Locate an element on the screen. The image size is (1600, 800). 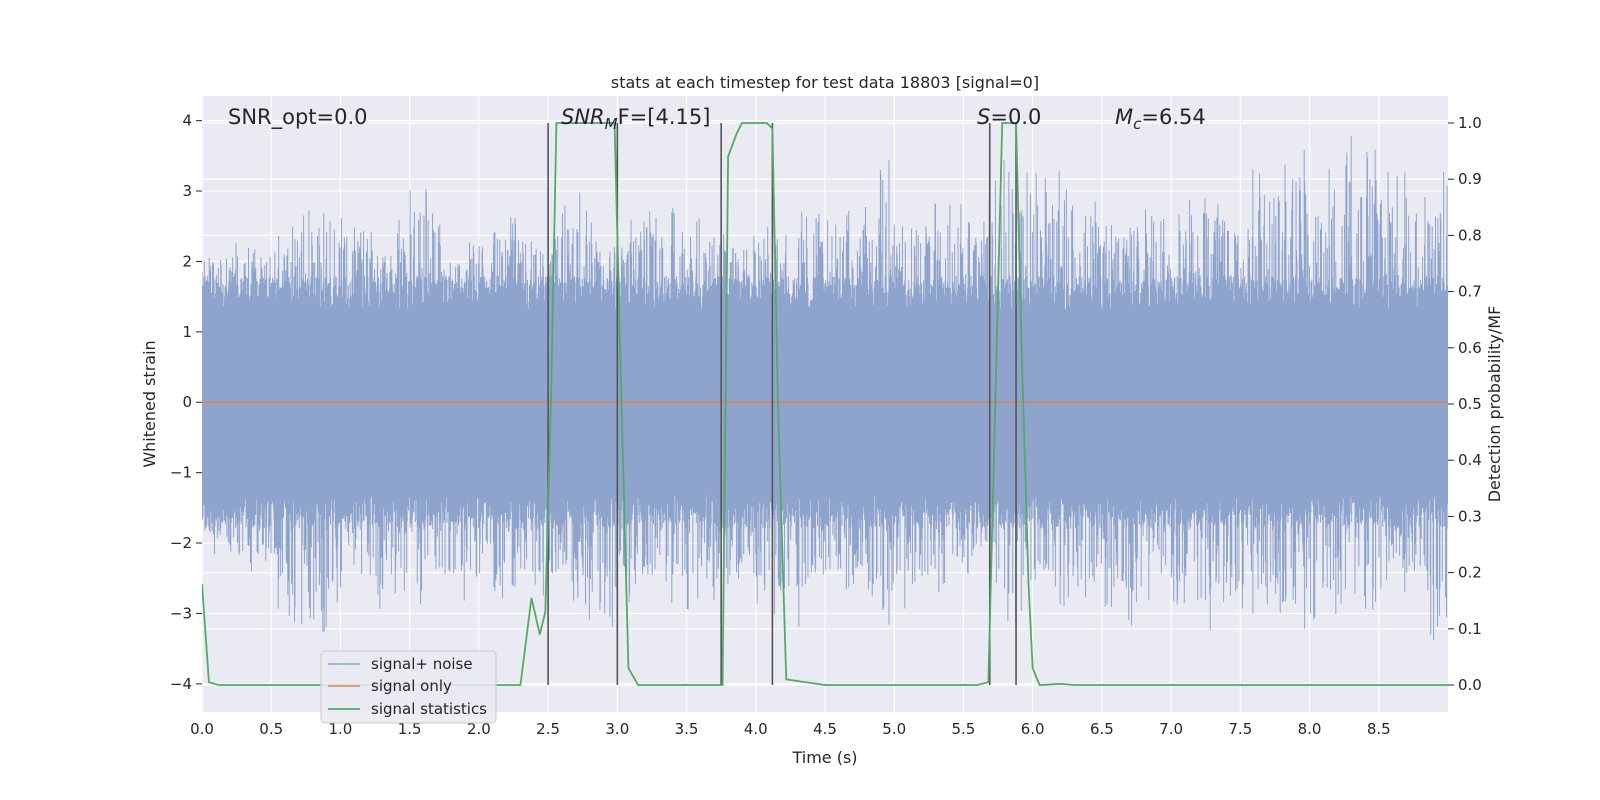
x-tick-label: 6.0 is located at coordinates (1033, 729).